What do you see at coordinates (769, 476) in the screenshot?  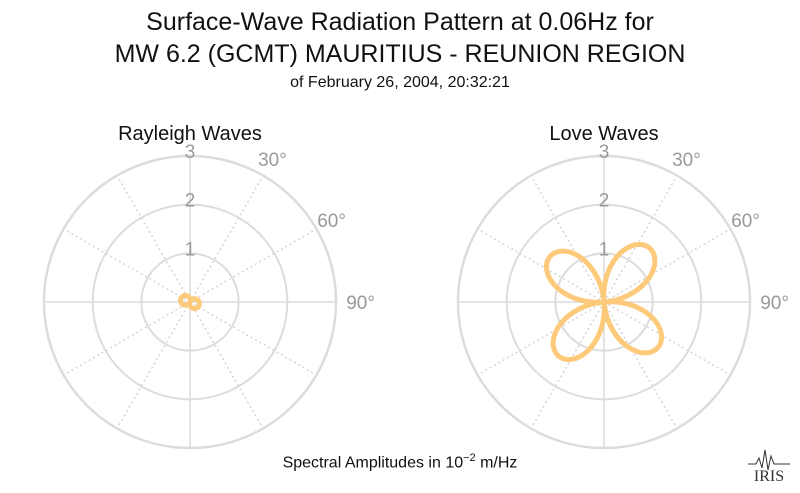 I see `iris-logo-text: IRIS` at bounding box center [769, 476].